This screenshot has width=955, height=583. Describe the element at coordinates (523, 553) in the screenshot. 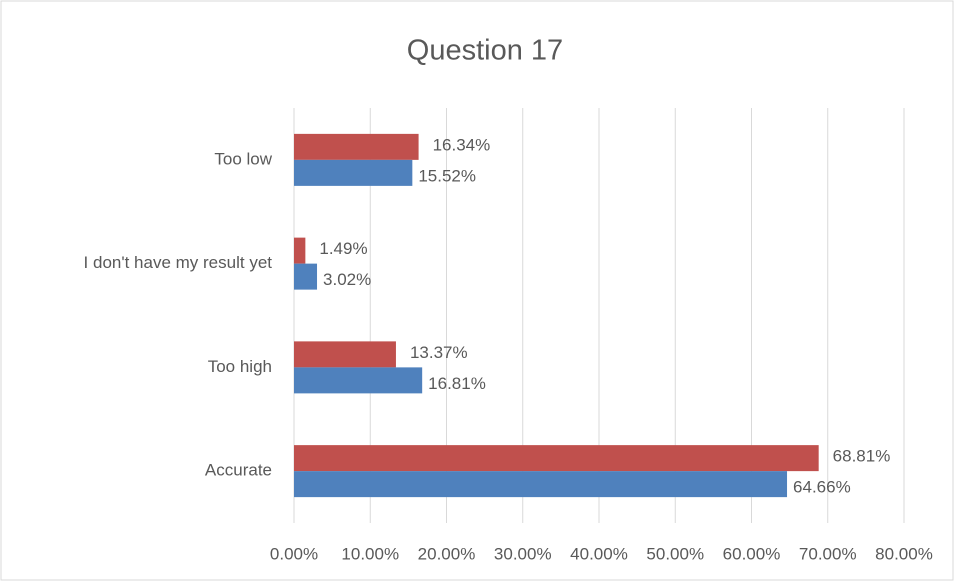

I see `x-tick-label: 30.00%` at that location.